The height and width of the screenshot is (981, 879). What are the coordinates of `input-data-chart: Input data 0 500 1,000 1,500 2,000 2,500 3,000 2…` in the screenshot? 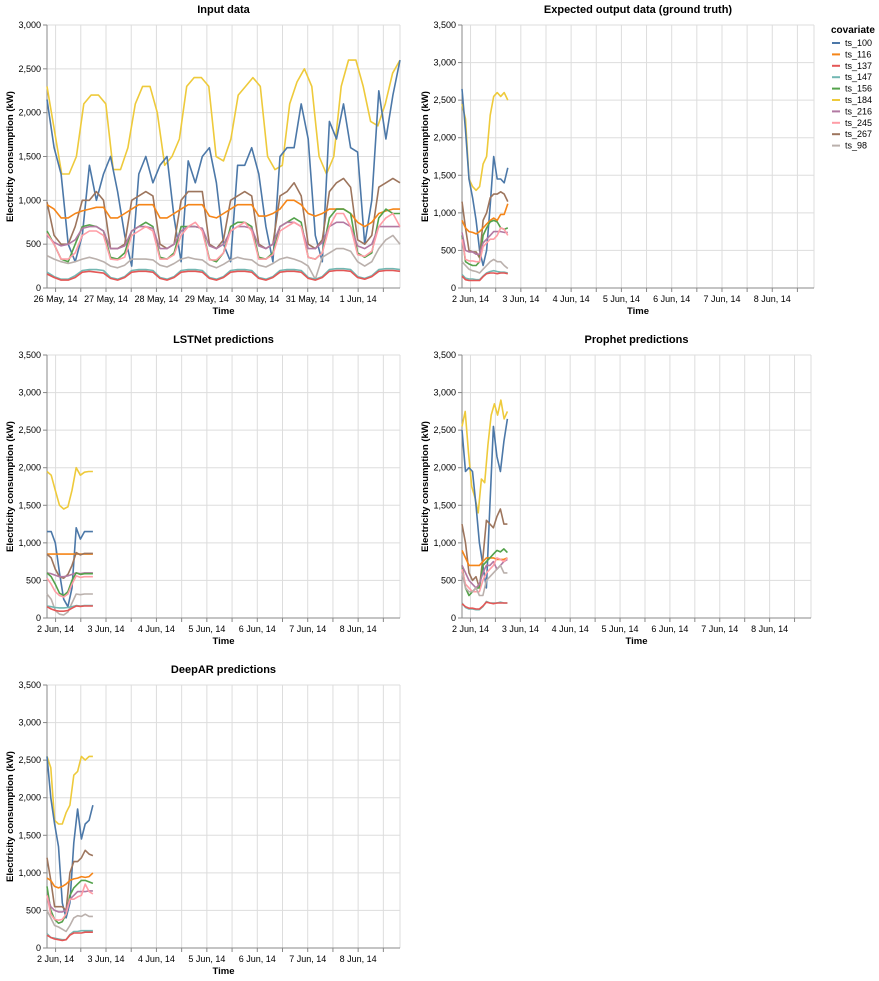 It's located at (203, 160).